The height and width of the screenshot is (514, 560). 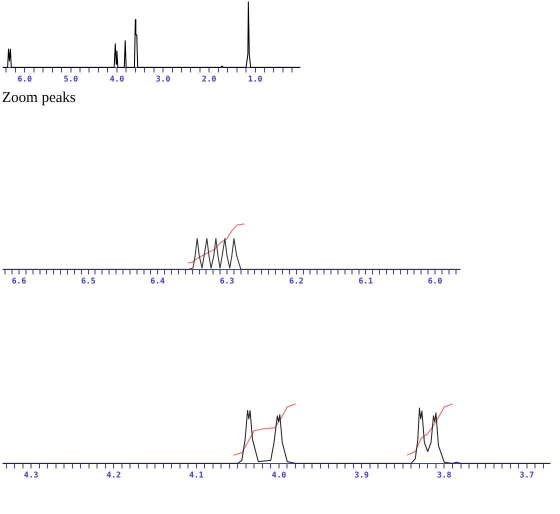 I want to click on x-tick-label: 1.0, so click(x=255, y=79).